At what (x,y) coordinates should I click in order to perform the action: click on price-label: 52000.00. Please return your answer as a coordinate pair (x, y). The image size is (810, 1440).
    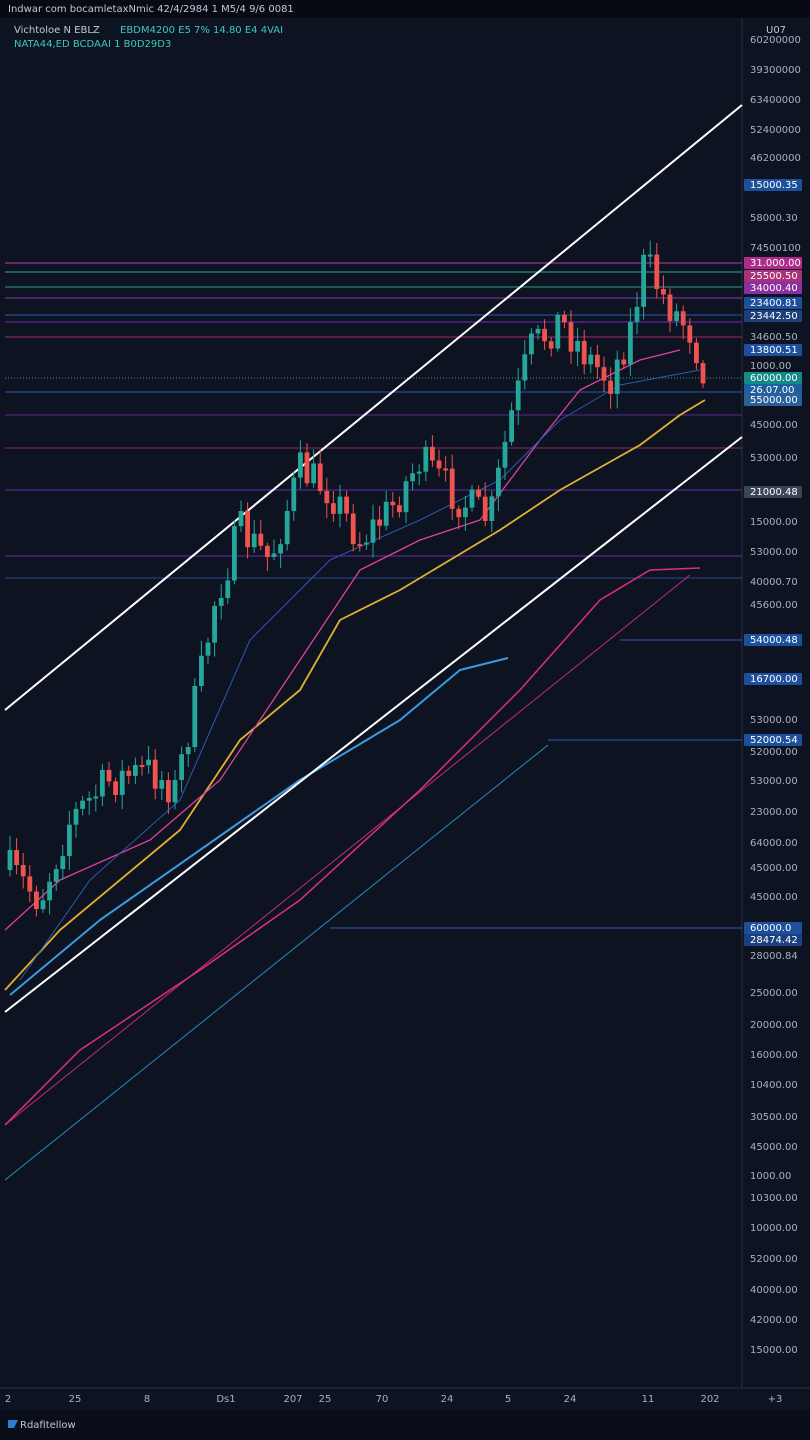
    Looking at the image, I should click on (774, 752).